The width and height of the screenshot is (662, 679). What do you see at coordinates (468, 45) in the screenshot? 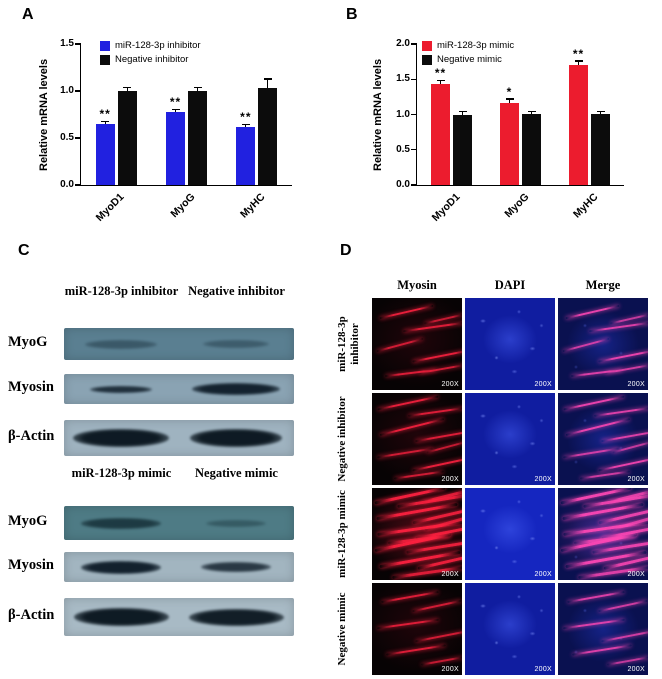
I see `legend-item: miR-128-3p mimic` at bounding box center [468, 45].